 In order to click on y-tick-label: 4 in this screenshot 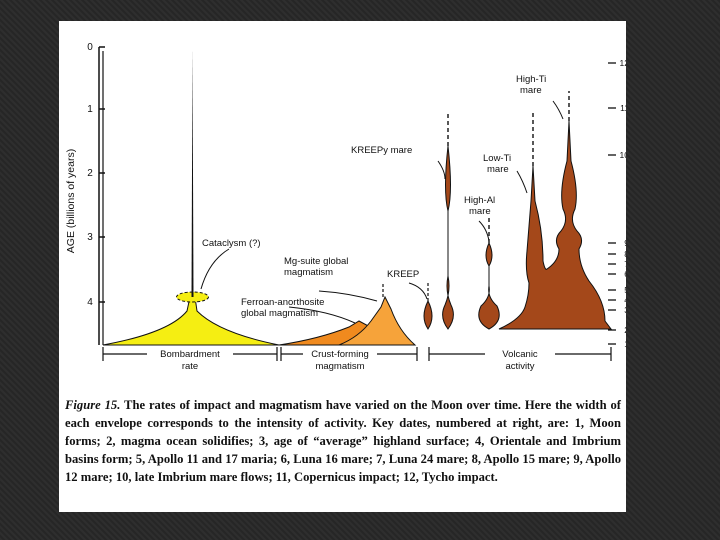, I will do `click(90, 302)`.